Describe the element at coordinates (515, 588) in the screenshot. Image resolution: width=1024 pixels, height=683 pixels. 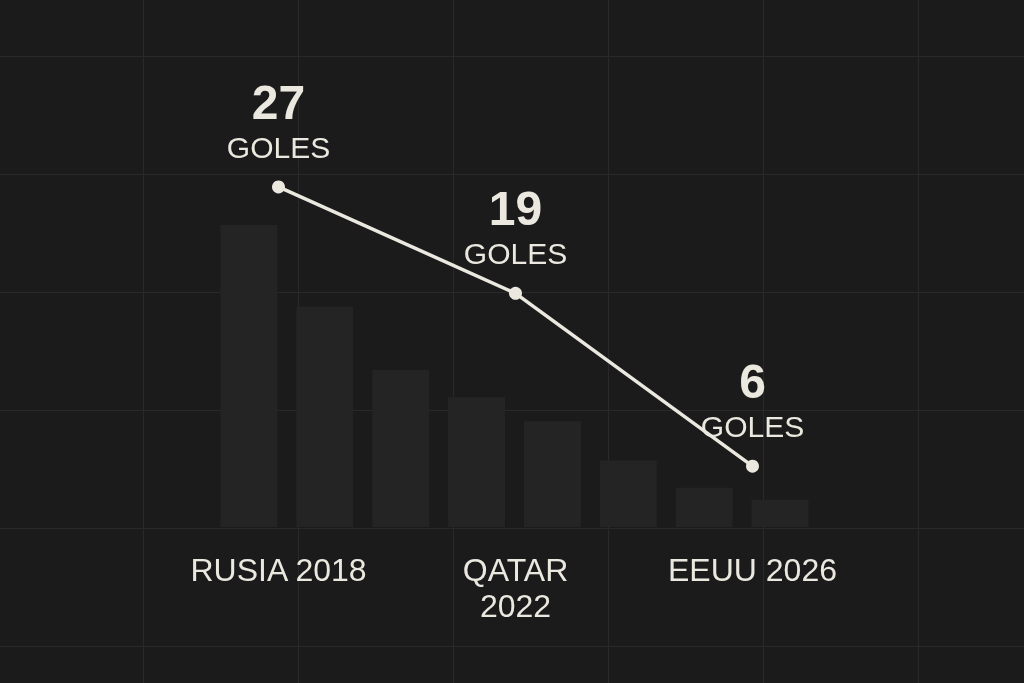
I see `x-tick-label: QATAR 2022` at that location.